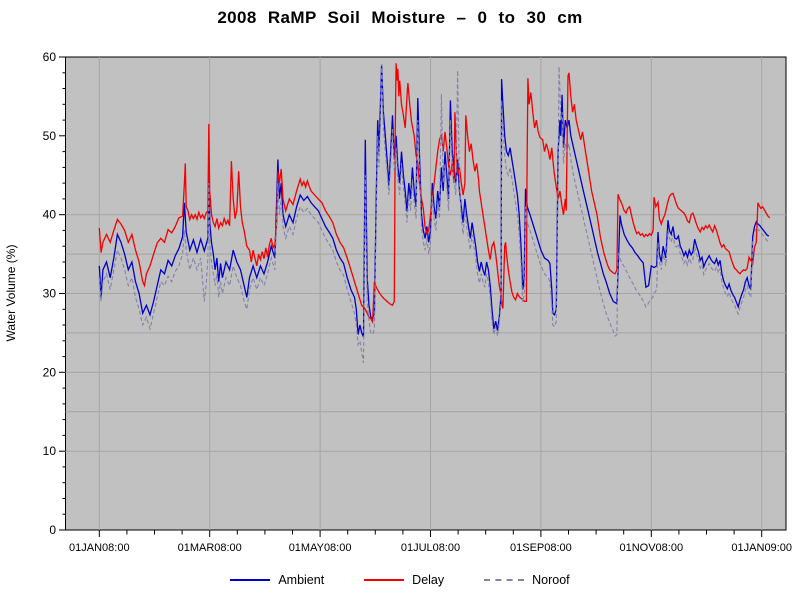  I want to click on legend-item-ambient: Ambient, so click(277, 580).